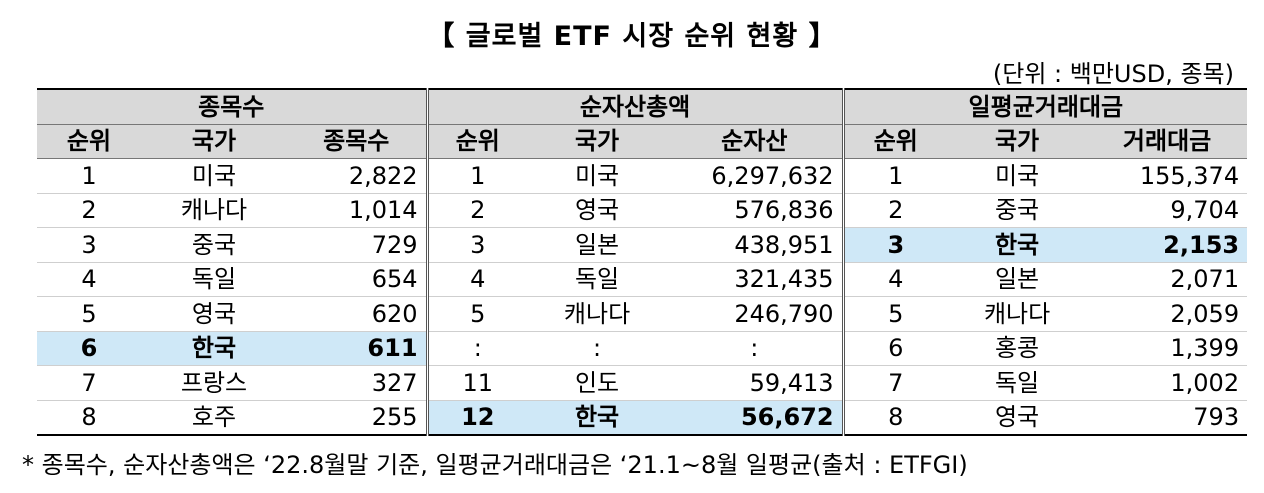 This screenshot has height=493, width=1264. I want to click on column-header: 종목수, so click(358, 141).